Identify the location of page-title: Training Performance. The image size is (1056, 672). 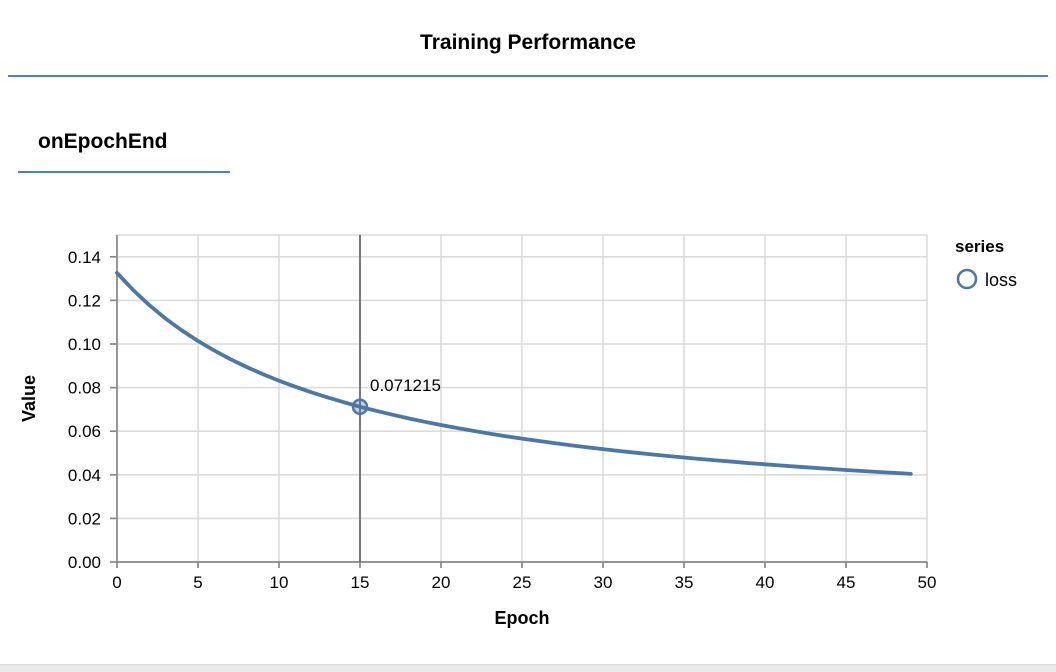
(528, 42).